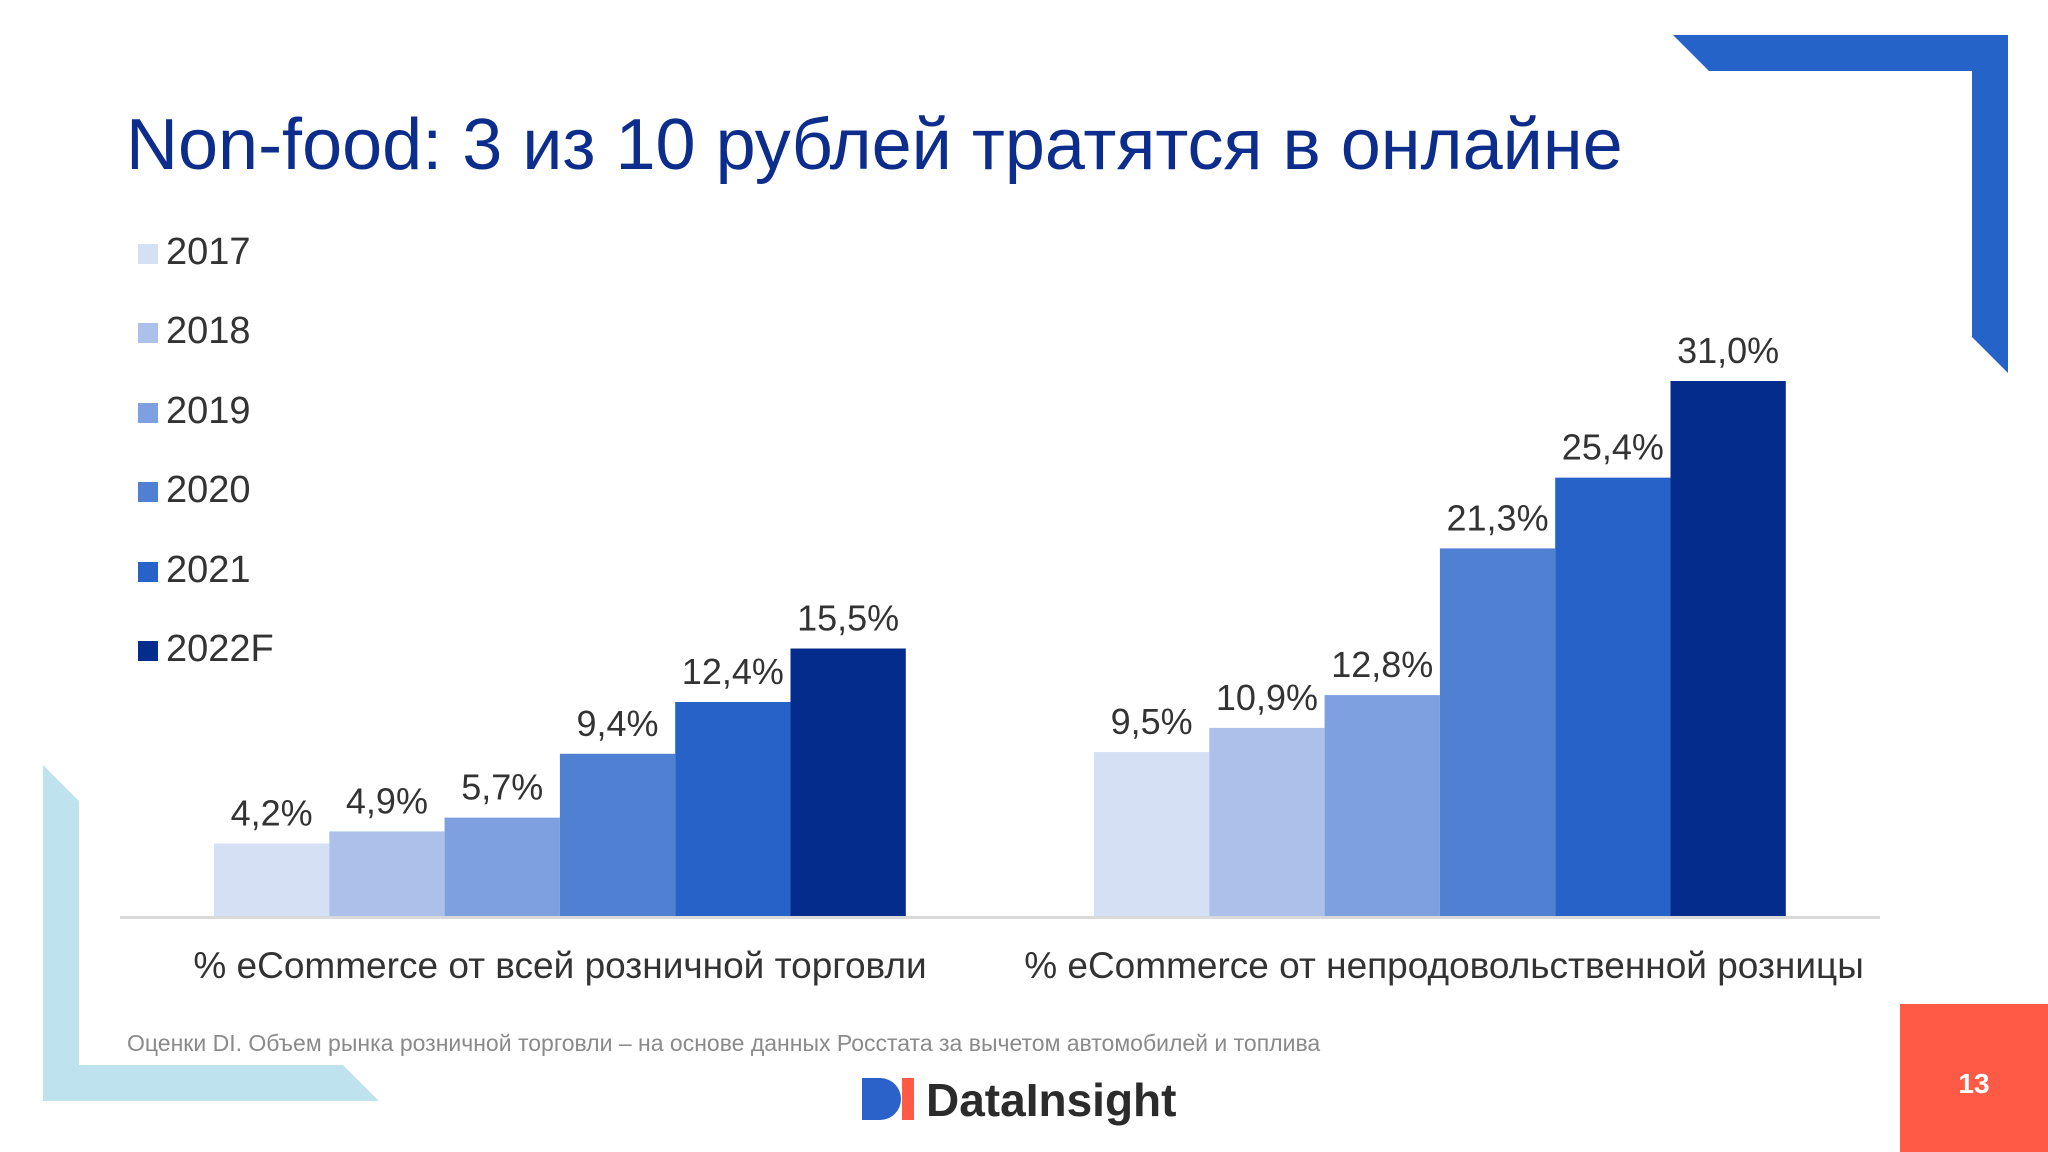 Image resolution: width=2048 pixels, height=1152 pixels. What do you see at coordinates (848, 618) in the screenshot?
I see `data-label: 15,5%` at bounding box center [848, 618].